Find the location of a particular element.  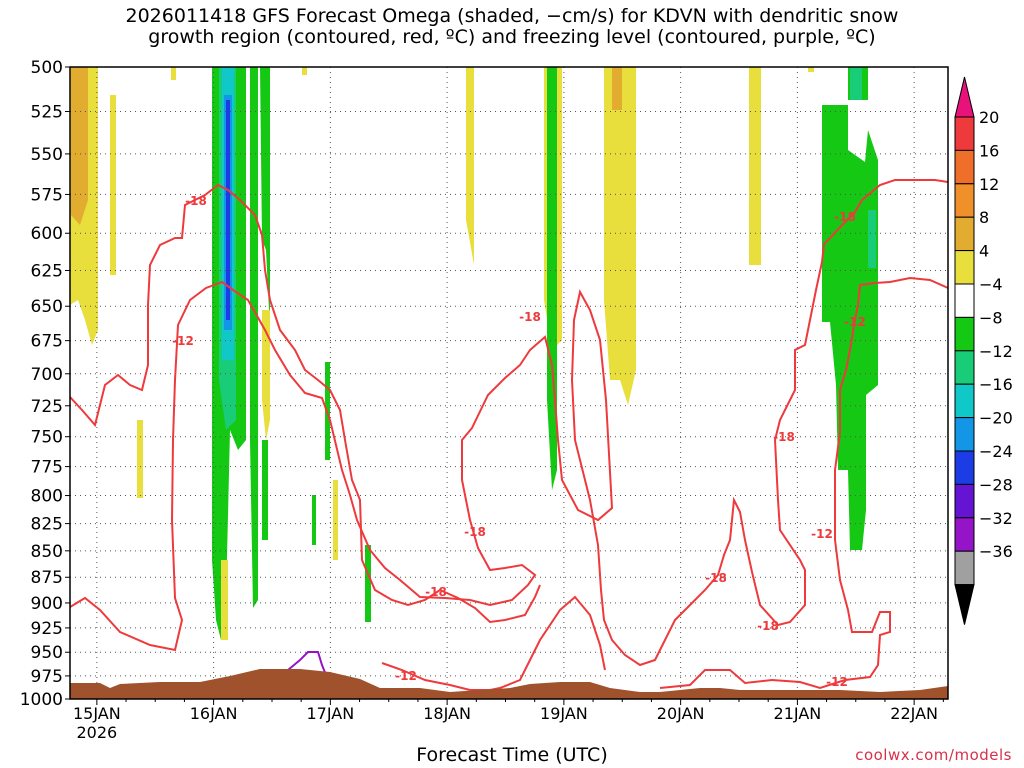

terrain-ground is located at coordinates (509, 684).